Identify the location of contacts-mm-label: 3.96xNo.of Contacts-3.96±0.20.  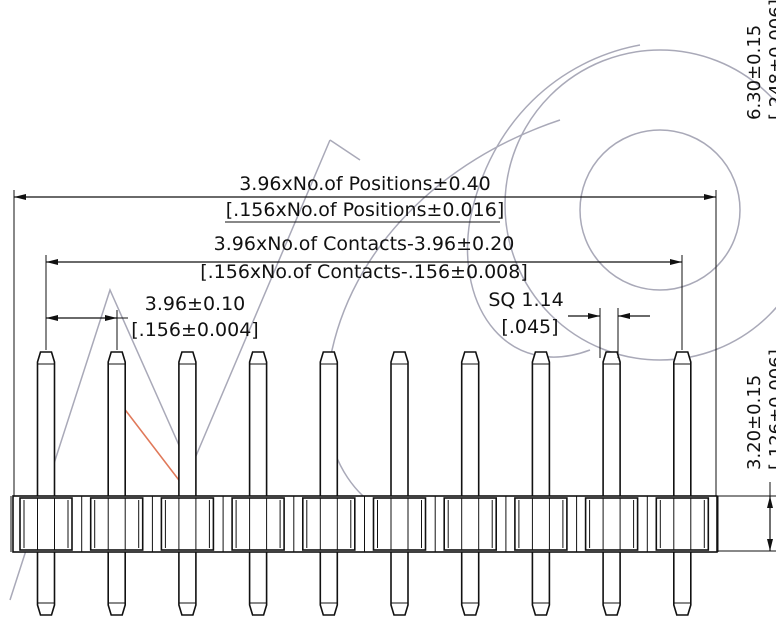
(364, 244).